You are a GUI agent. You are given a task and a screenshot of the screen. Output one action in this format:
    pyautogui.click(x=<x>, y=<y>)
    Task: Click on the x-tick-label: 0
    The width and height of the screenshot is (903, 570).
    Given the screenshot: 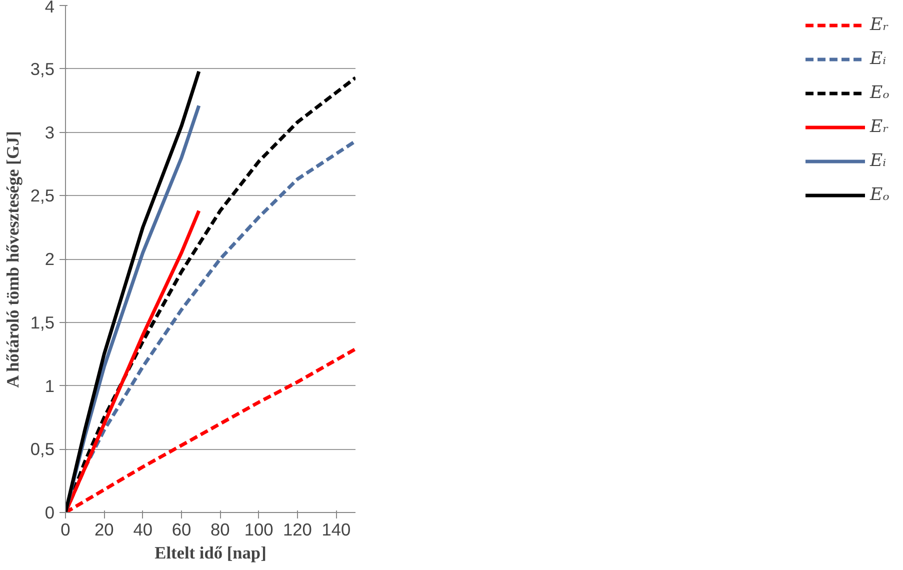 What is the action you would take?
    pyautogui.click(x=65, y=530)
    